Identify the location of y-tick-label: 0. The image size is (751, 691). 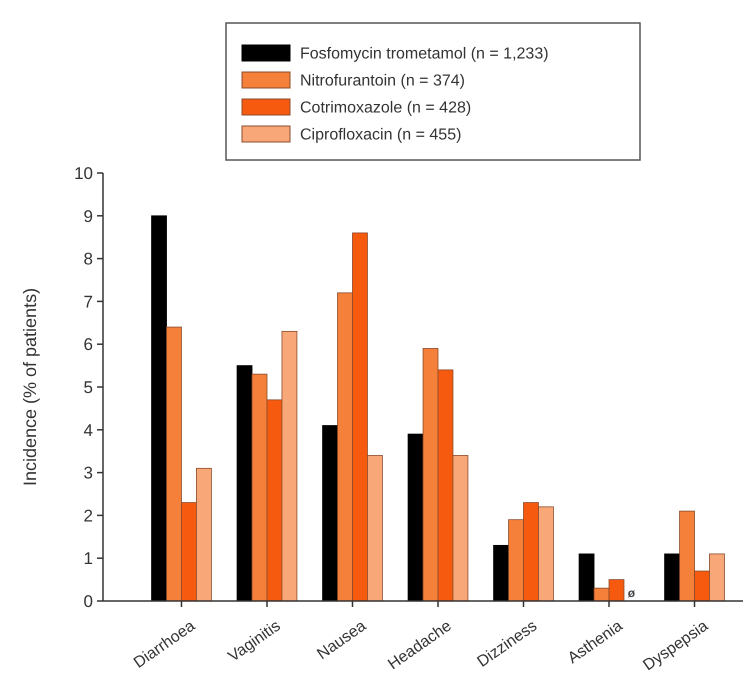
(88, 601).